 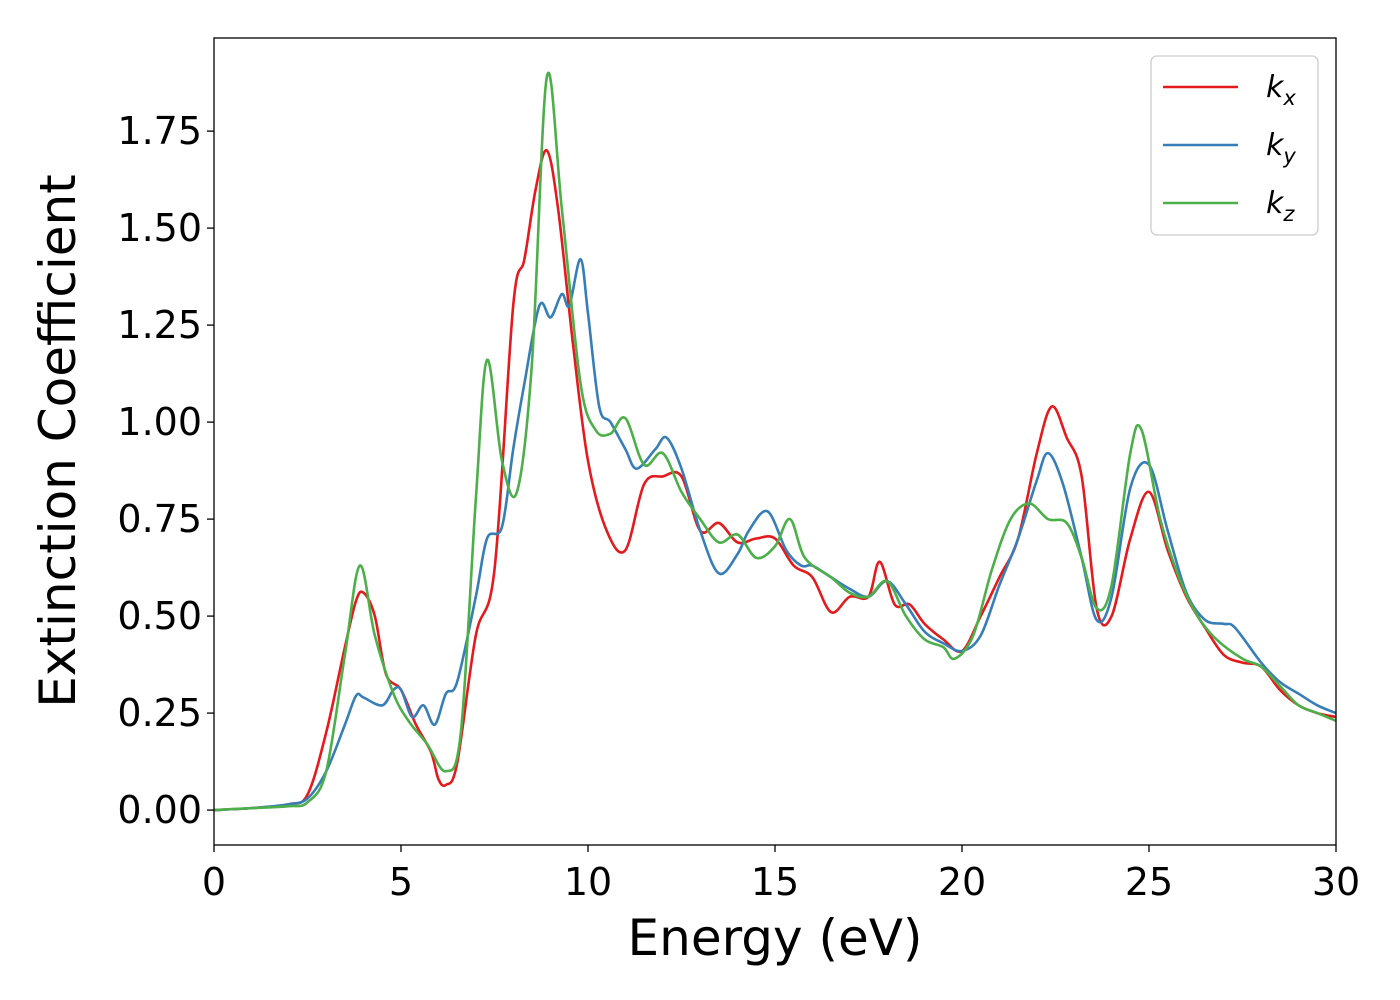 I want to click on y-tick-label: 0.00, so click(x=159, y=810).